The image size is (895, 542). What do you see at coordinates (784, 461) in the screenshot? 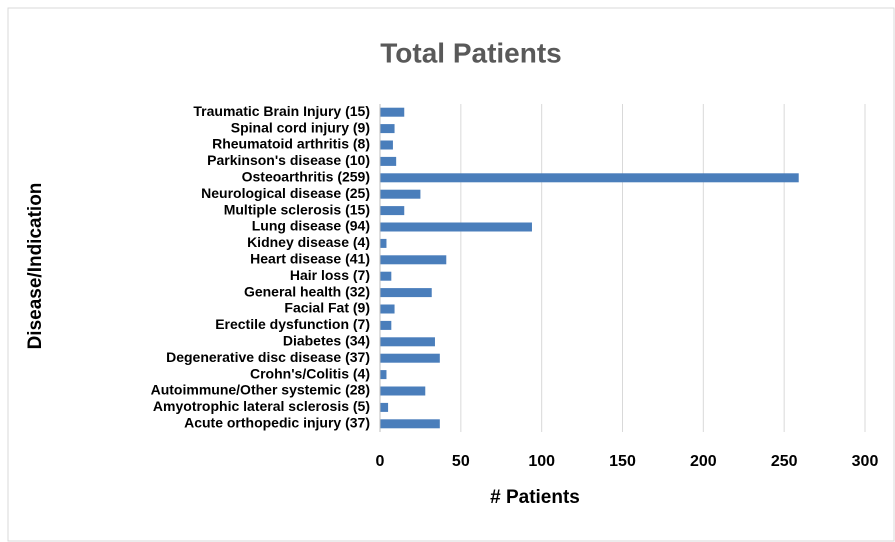
I see `x-tick-label: 250` at bounding box center [784, 461].